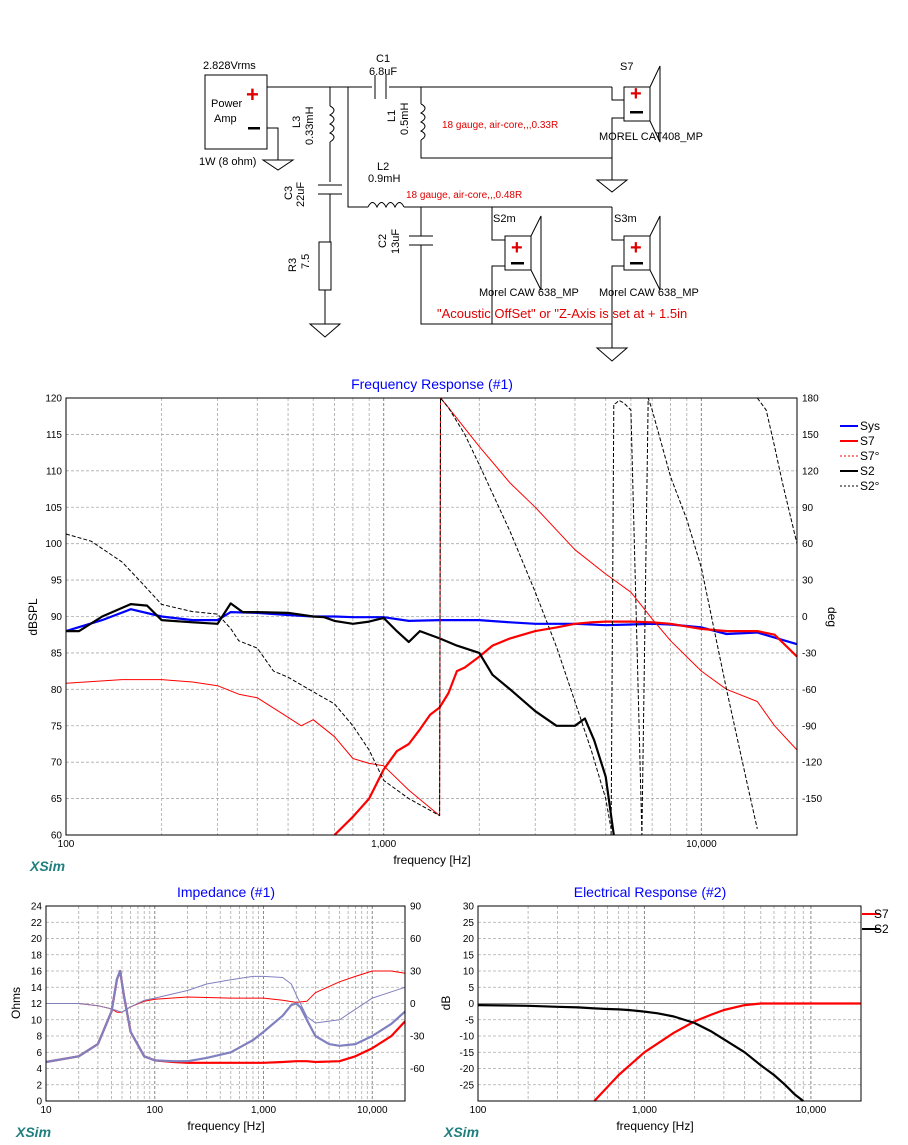 The width and height of the screenshot is (908, 1145). I want to click on xsim-label-imp: XSim, so click(33, 1132).